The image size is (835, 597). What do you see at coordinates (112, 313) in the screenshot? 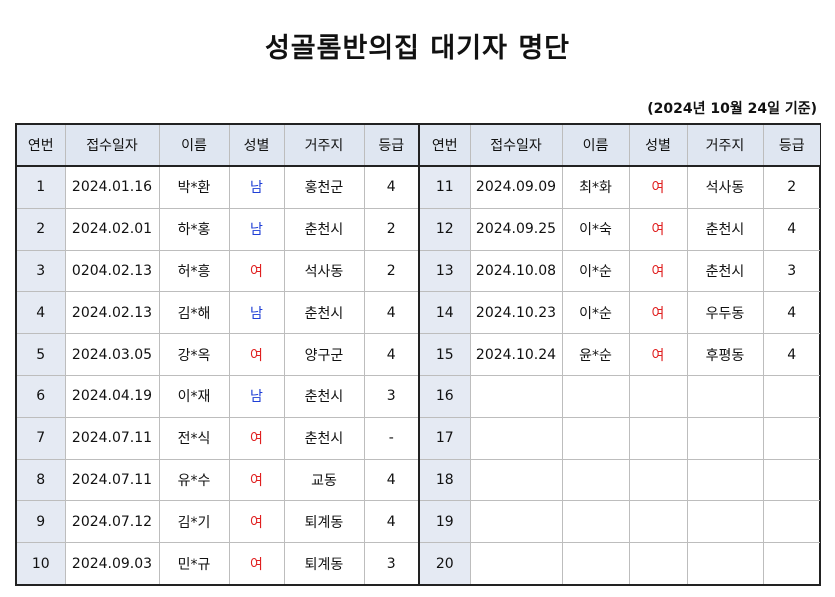
I see `cell-date: 2024.02.13` at bounding box center [112, 313].